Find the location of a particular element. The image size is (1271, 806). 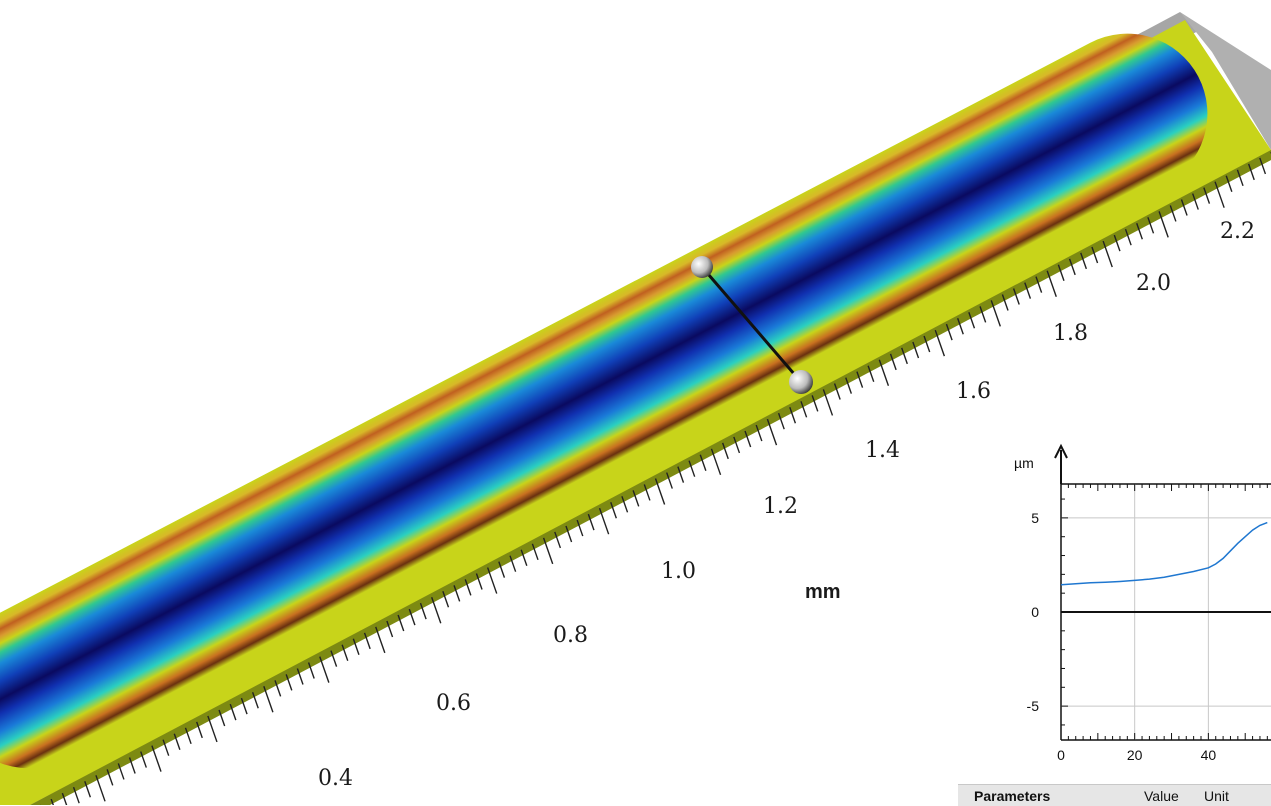

profile-cut-line is located at coordinates (752, 325).